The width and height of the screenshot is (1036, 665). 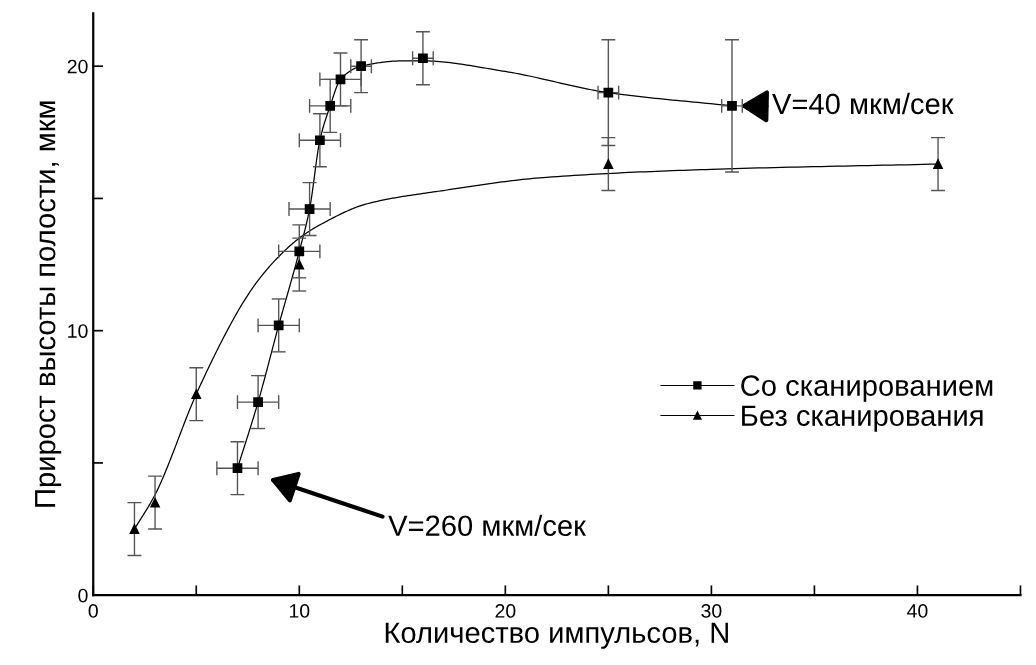 What do you see at coordinates (299, 611) in the screenshot?
I see `x-tick-label: 10` at bounding box center [299, 611].